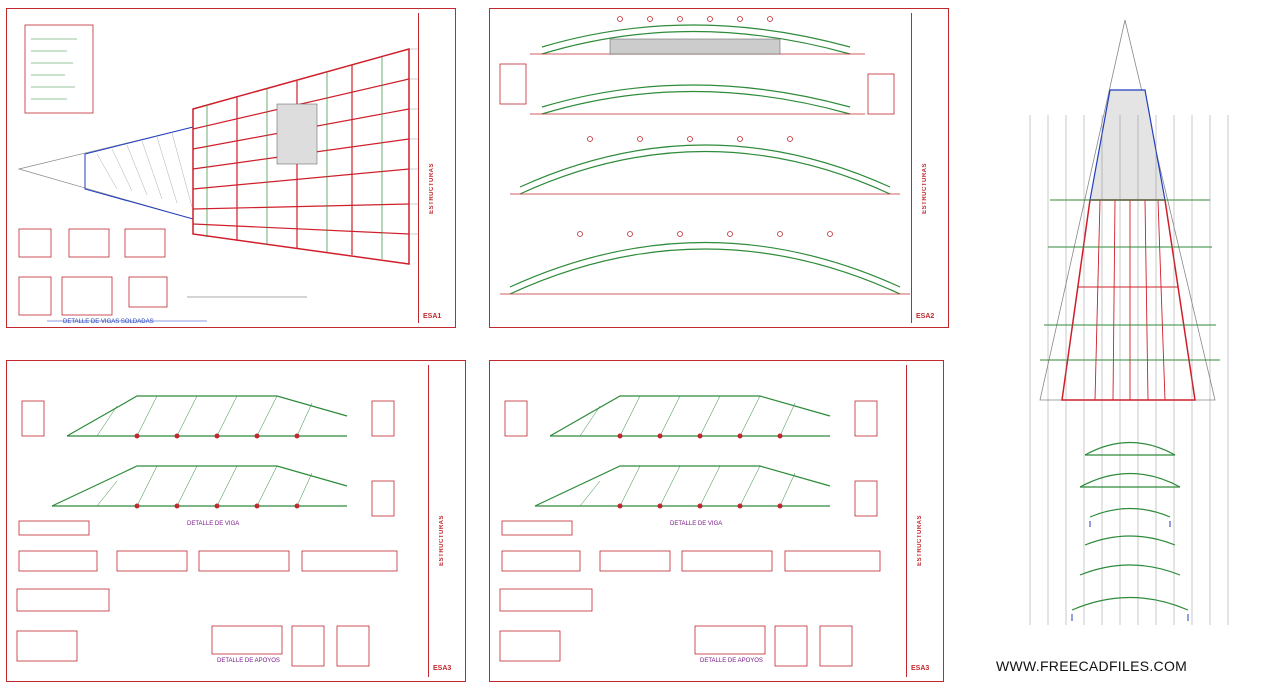 Image resolution: width=1265 pixels, height=695 pixels. I want to click on trusses-b-caption-main: DETALLE DE VIGA, so click(696, 524).